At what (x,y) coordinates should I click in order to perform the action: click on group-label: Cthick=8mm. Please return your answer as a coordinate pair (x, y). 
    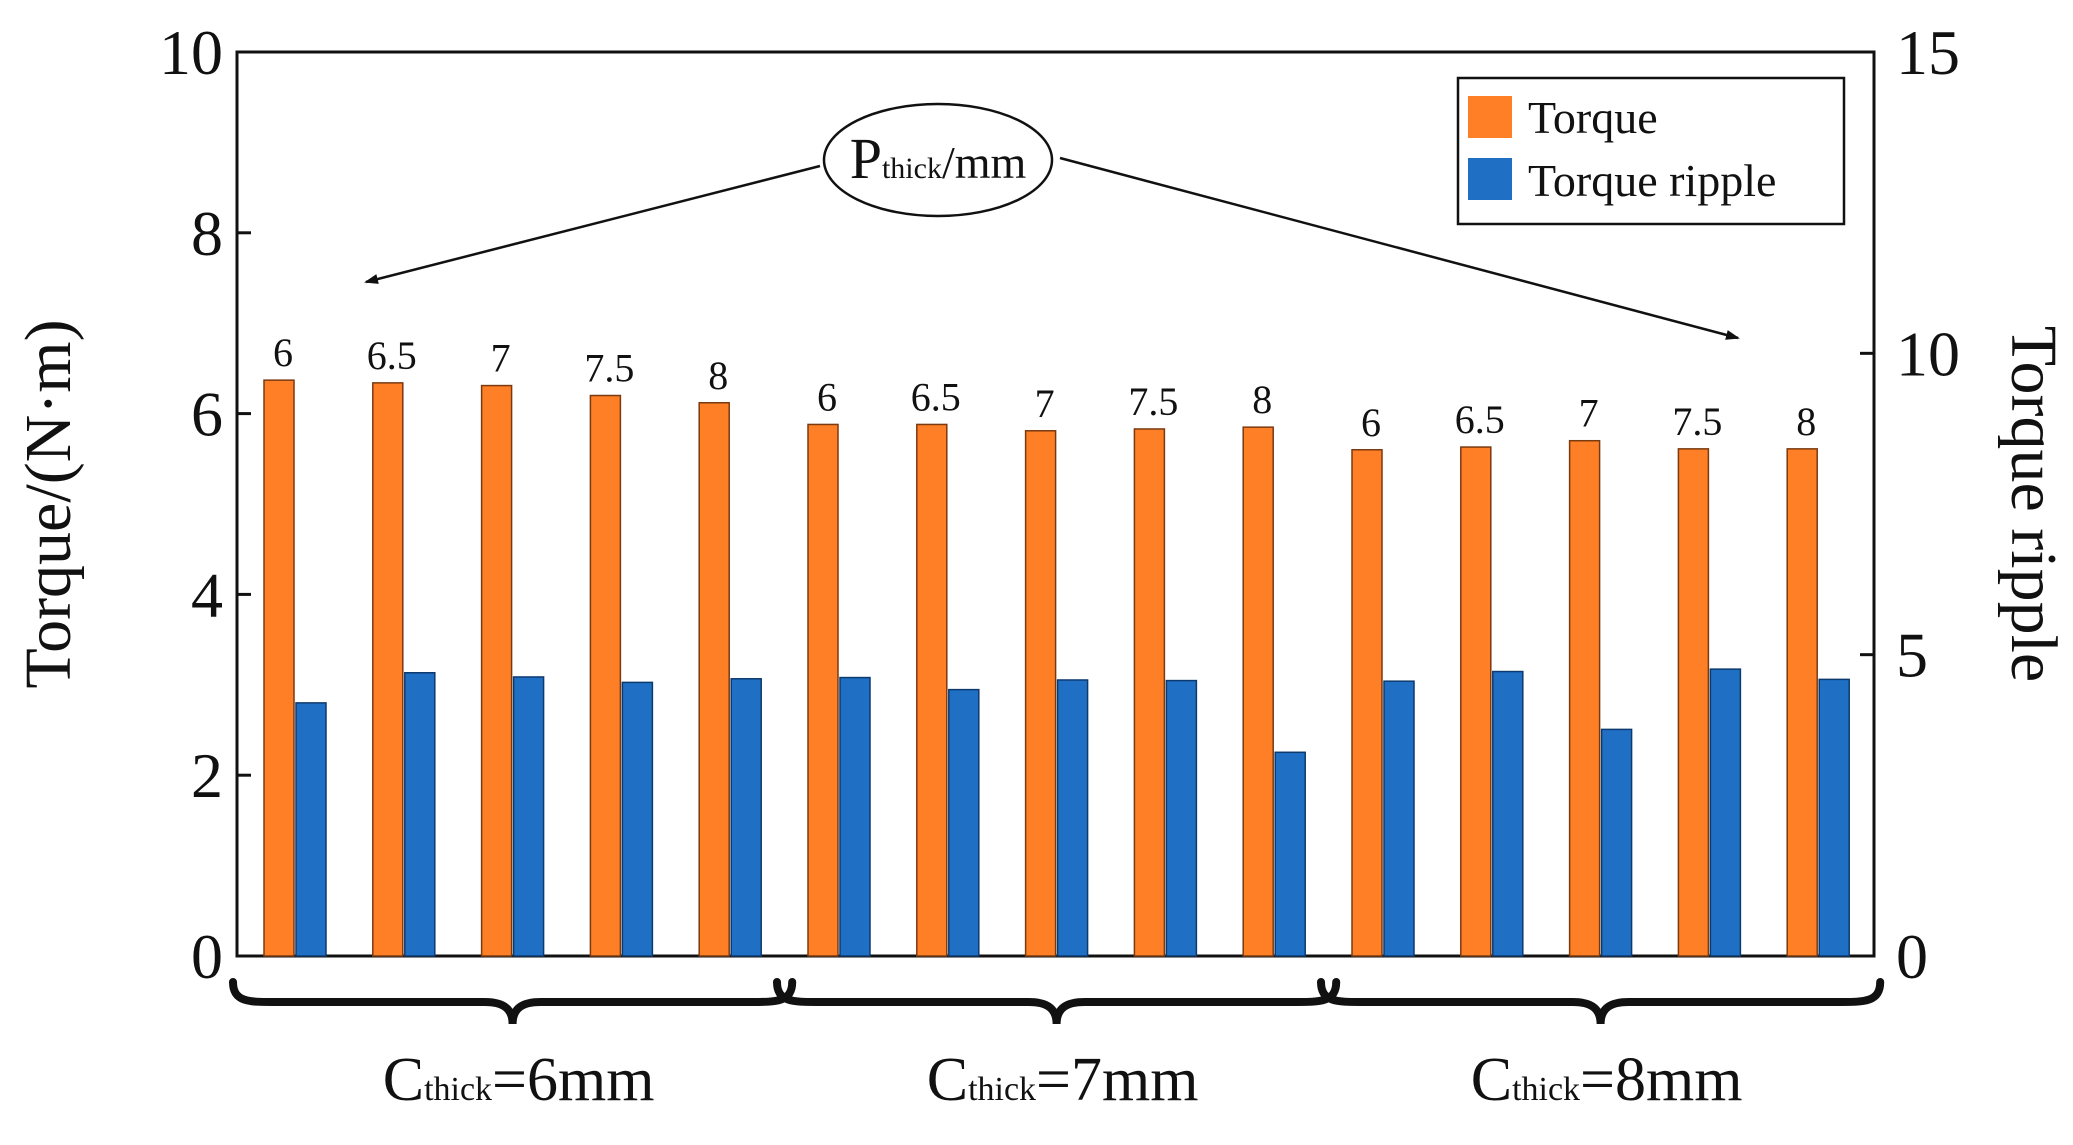
    Looking at the image, I should click on (1607, 1080).